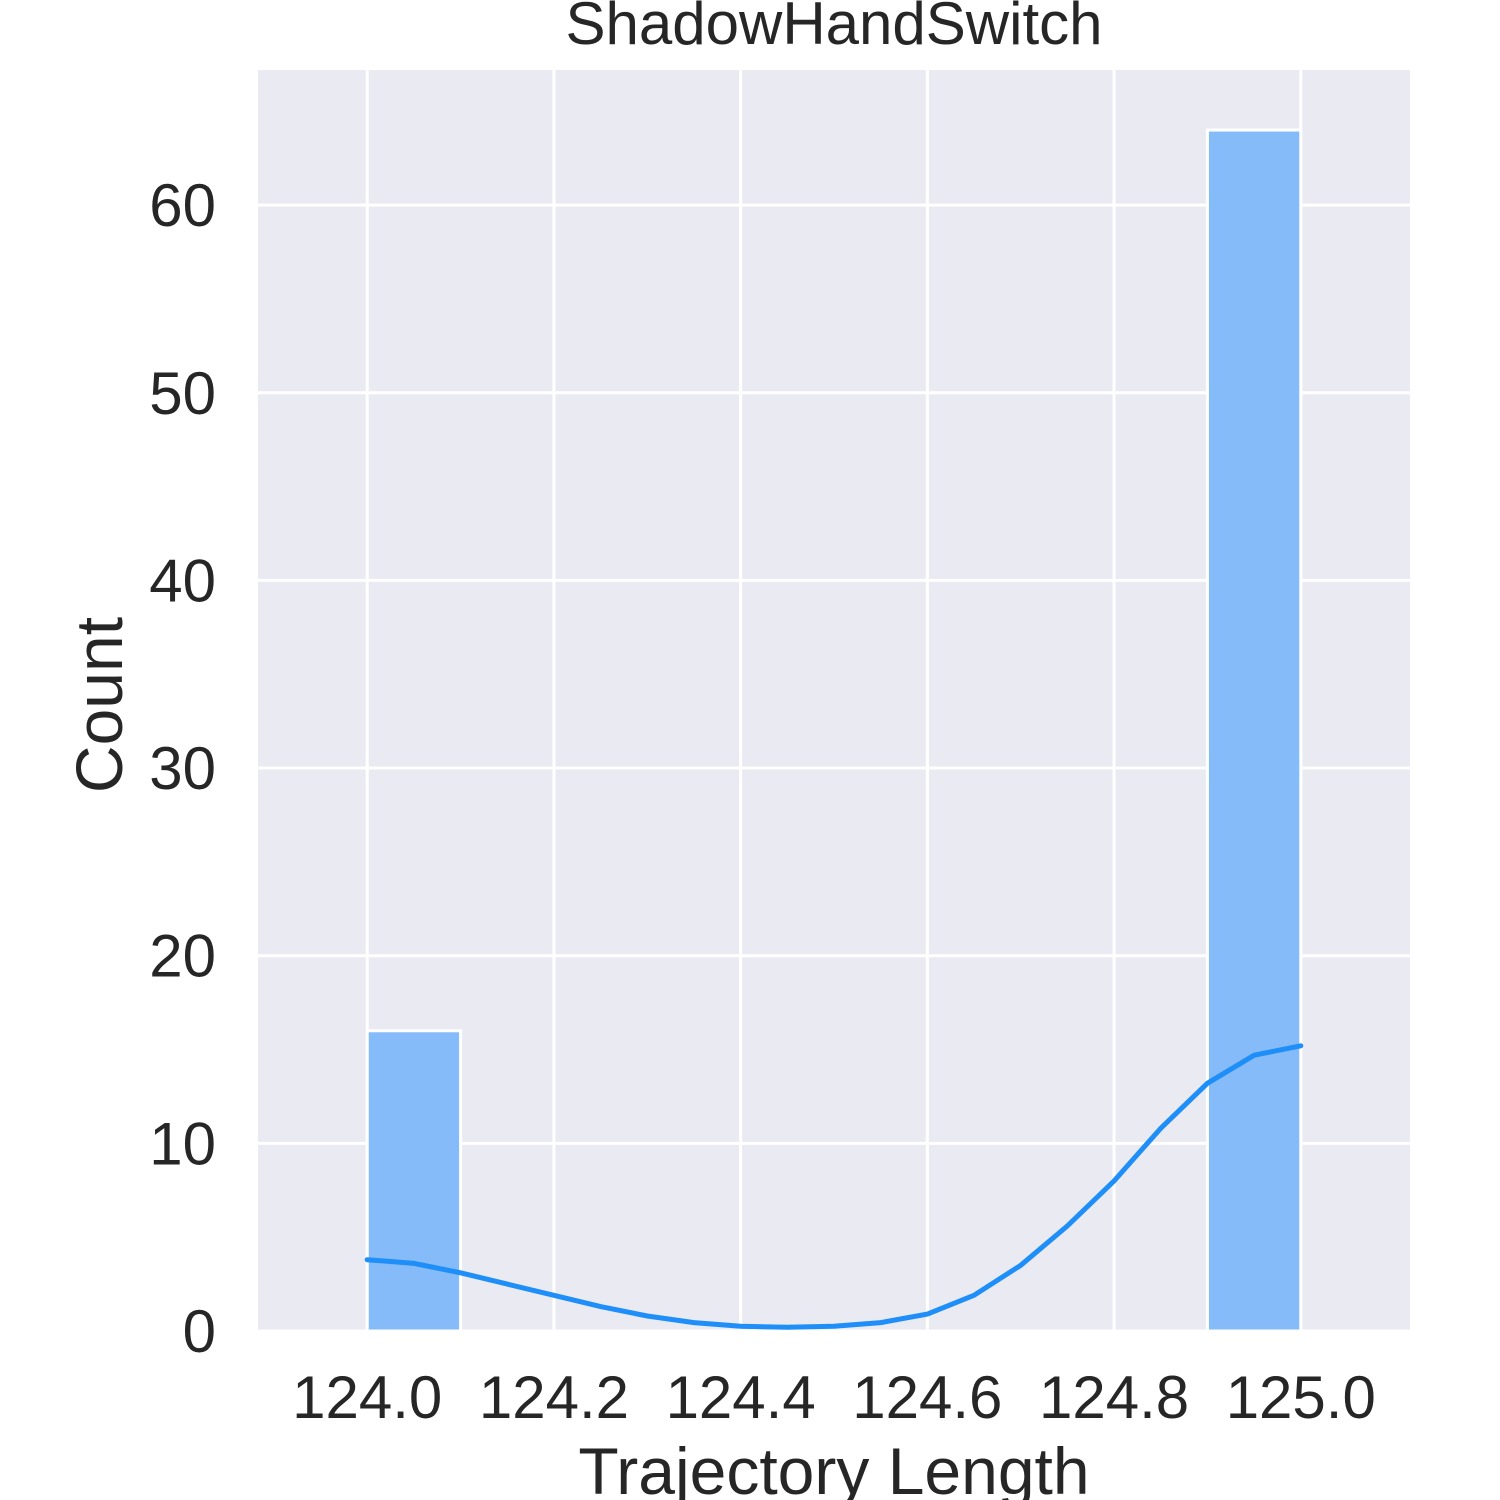 This screenshot has width=1500, height=1500. Describe the element at coordinates (554, 1397) in the screenshot. I see `x-tick-label: 124.2` at that location.